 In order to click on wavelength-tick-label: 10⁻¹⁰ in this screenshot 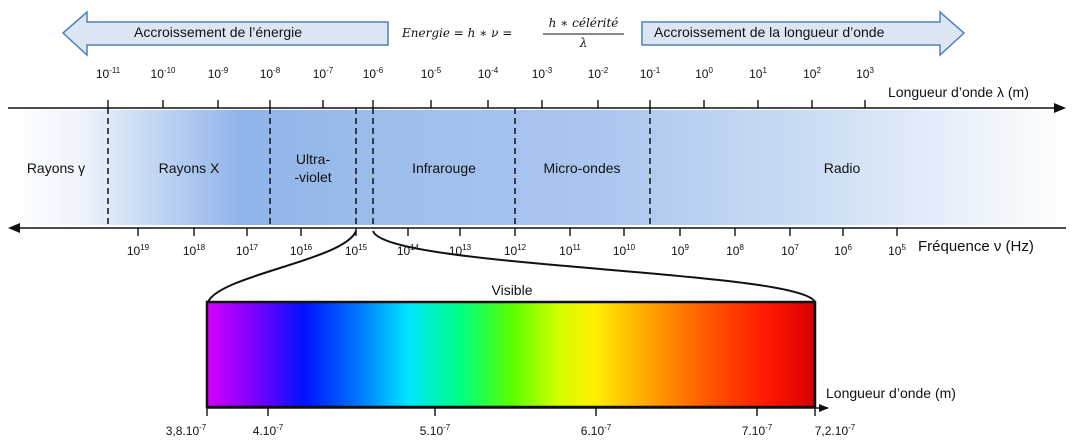, I will do `click(163, 74)`.